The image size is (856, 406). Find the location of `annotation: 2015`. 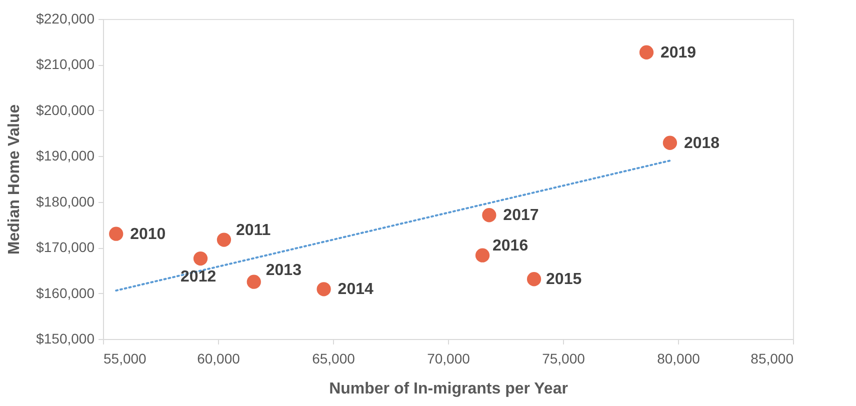

annotation: 2015 is located at coordinates (564, 279).